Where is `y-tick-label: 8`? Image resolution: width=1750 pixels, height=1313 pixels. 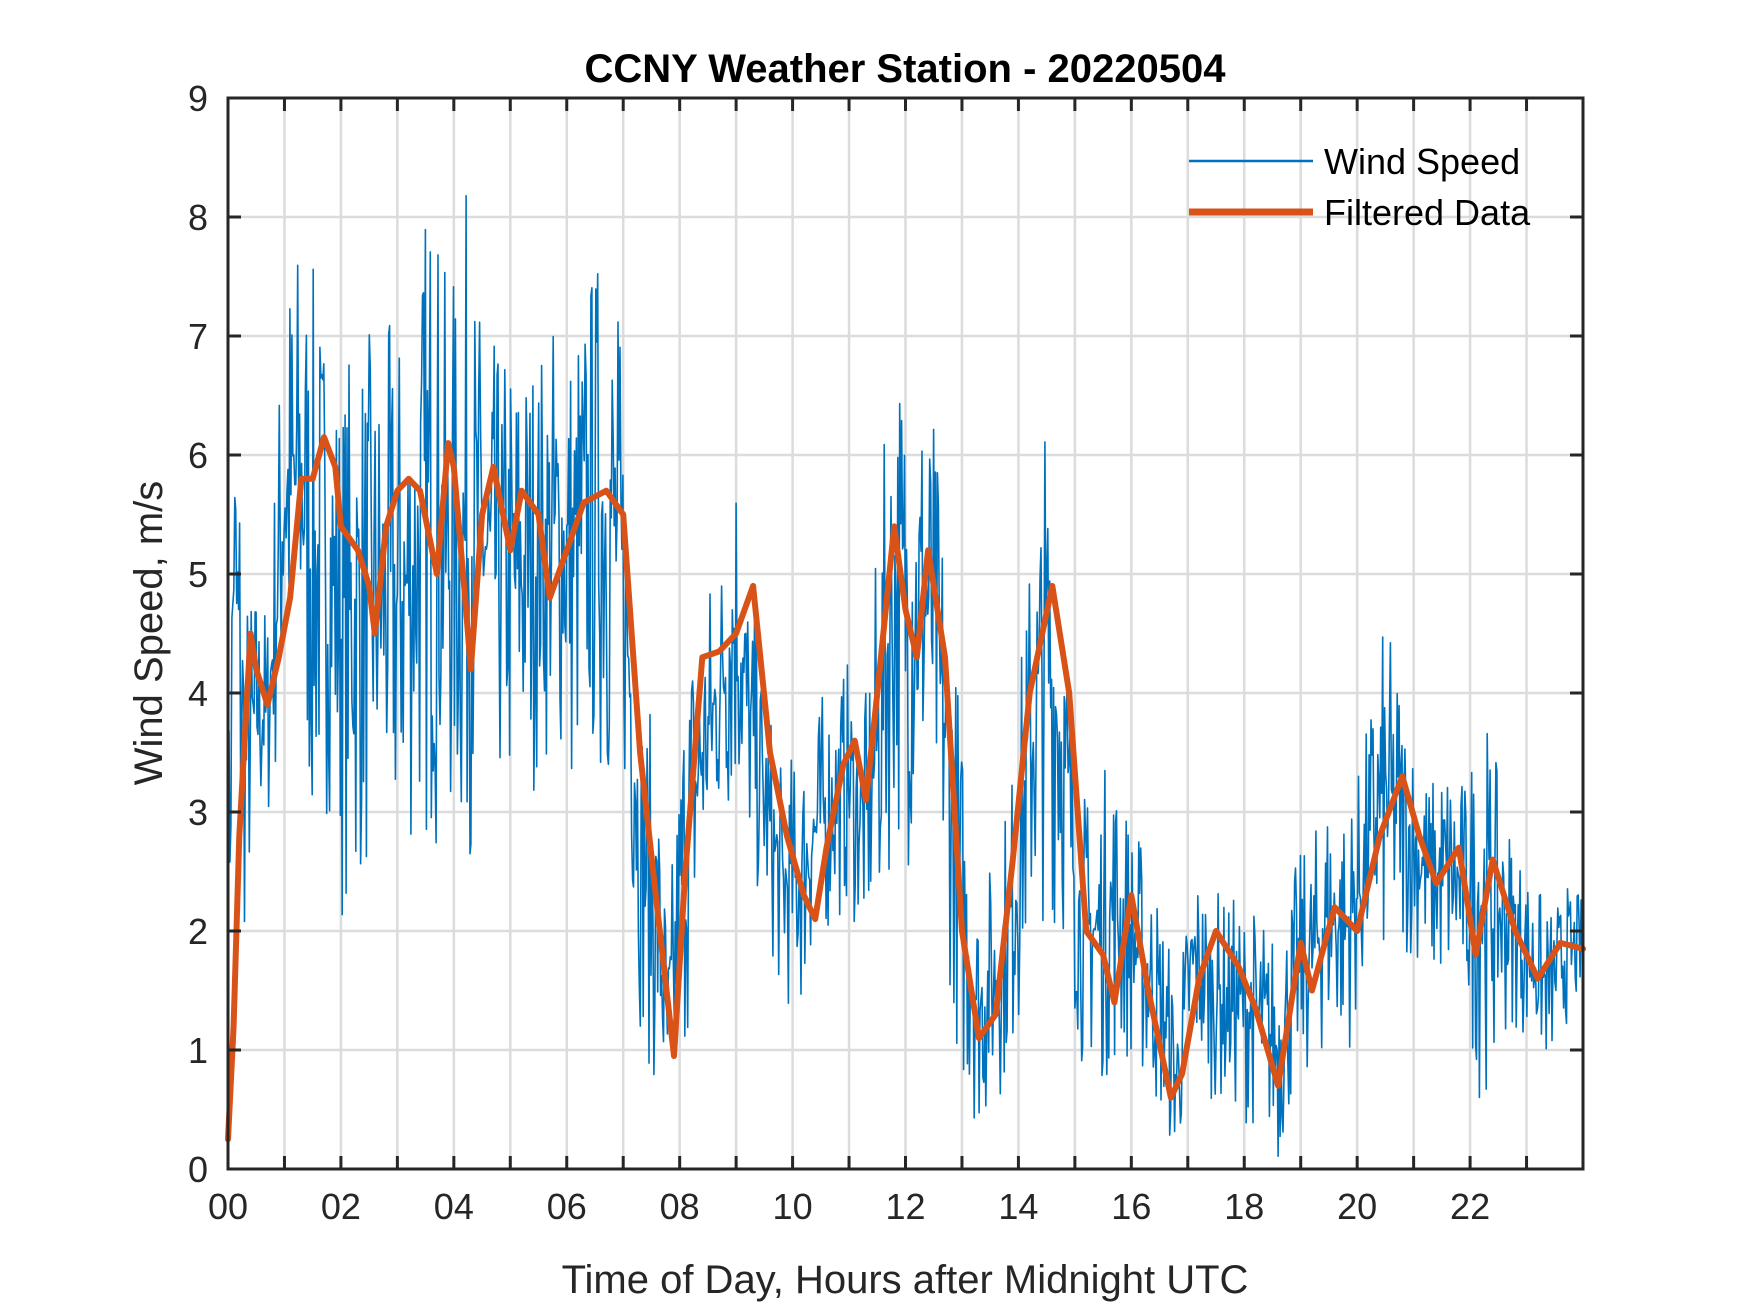
y-tick-label: 8 is located at coordinates (198, 217).